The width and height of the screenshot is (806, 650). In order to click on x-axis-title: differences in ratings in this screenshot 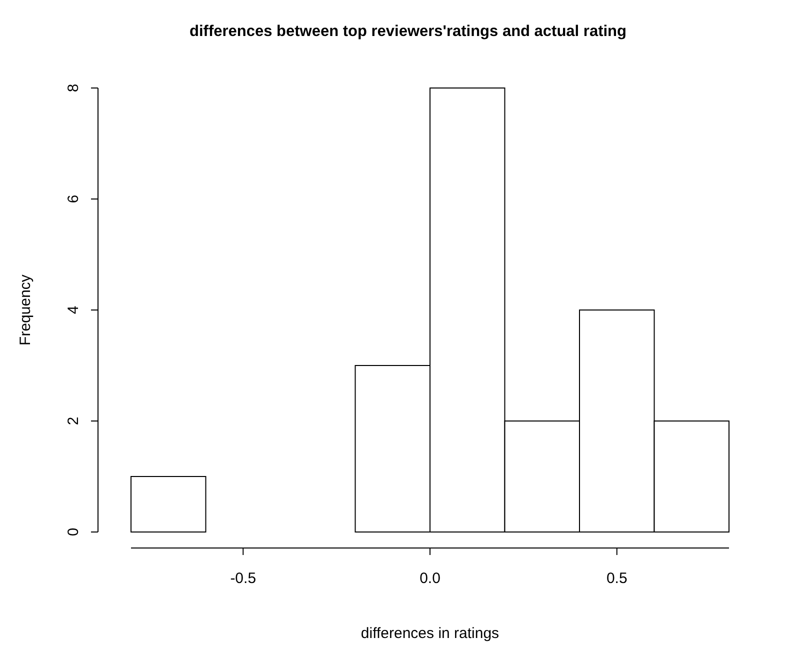, I will do `click(430, 633)`.